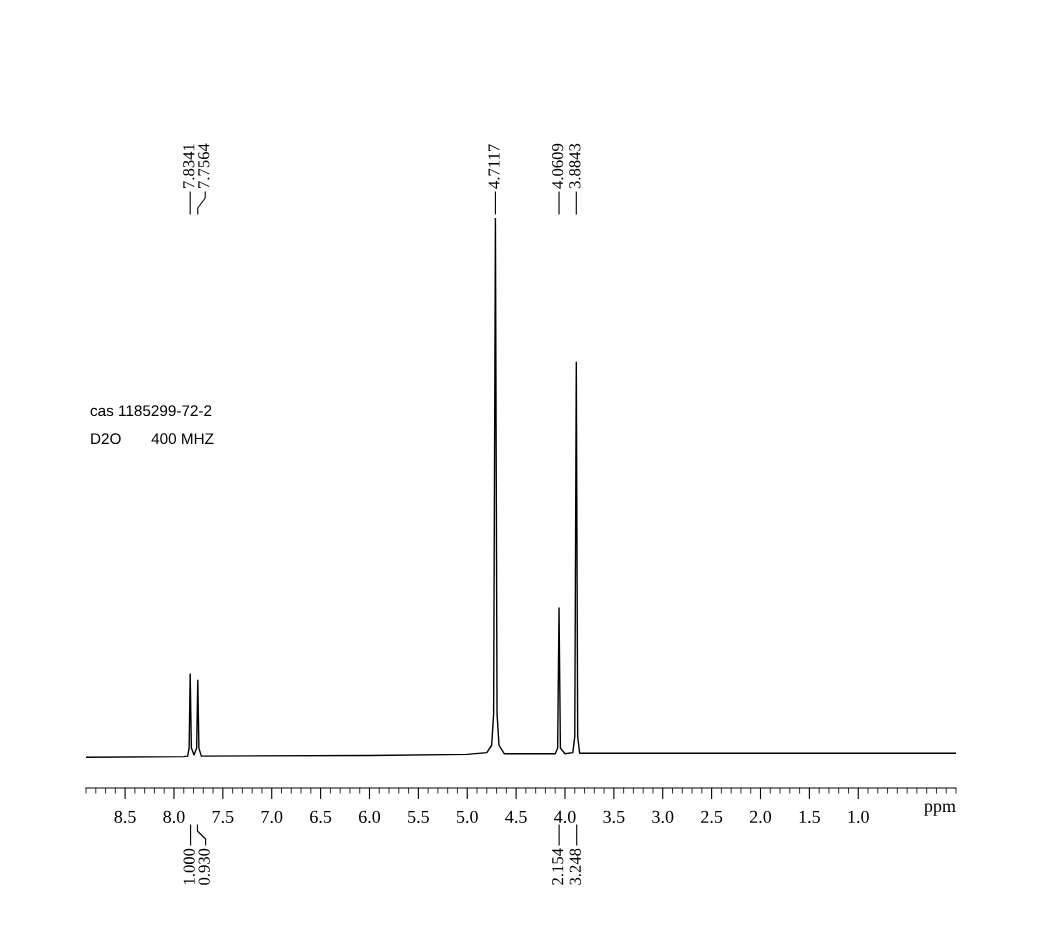  Describe the element at coordinates (575, 866) in the screenshot. I see `annotation: 3.248` at that location.